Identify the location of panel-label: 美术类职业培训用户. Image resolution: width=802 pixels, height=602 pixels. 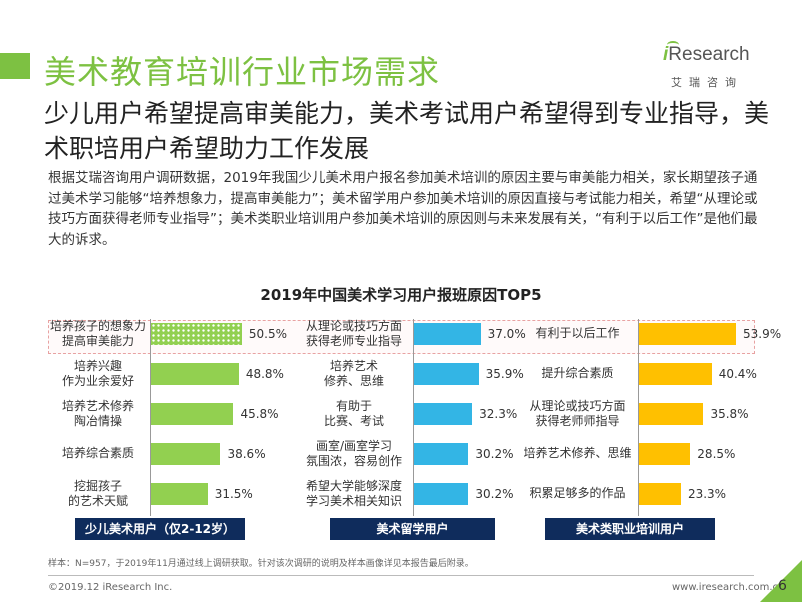
(630, 529).